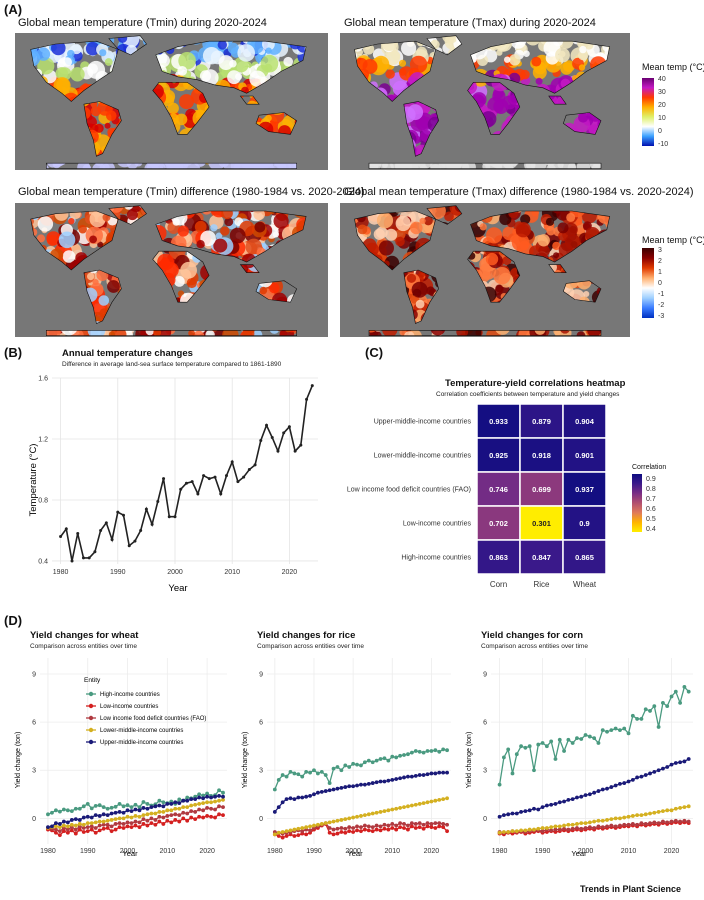  What do you see at coordinates (290, 572) in the screenshot?
I see `x-tick-label: 2020` at bounding box center [290, 572].